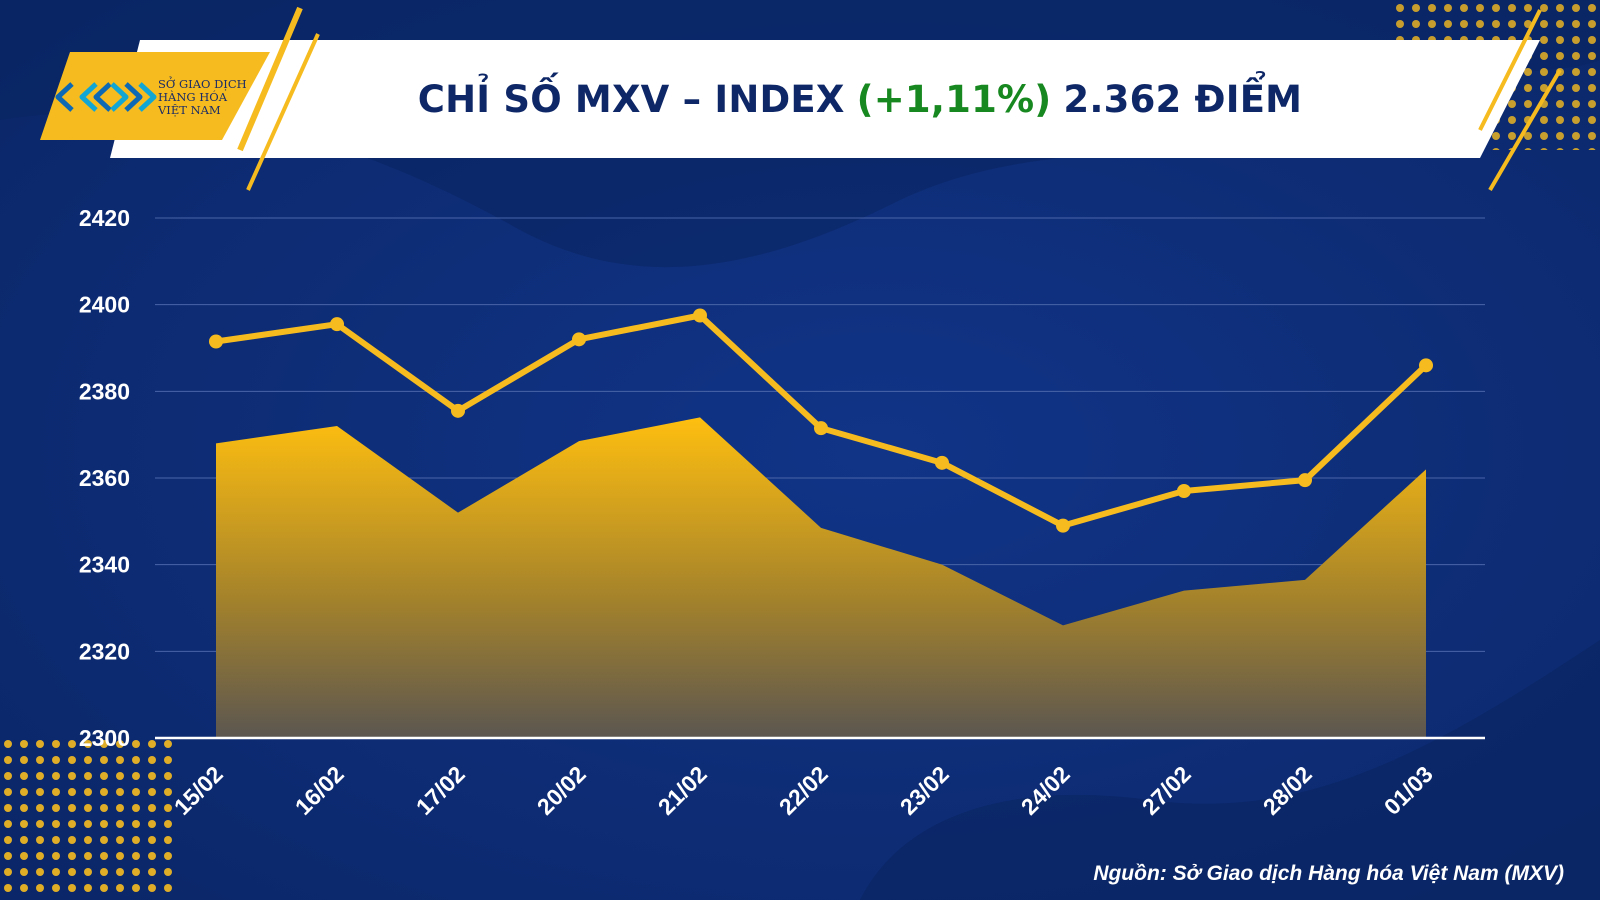 This screenshot has width=1600, height=900. I want to click on y-tick-label: 2340, so click(104, 565).